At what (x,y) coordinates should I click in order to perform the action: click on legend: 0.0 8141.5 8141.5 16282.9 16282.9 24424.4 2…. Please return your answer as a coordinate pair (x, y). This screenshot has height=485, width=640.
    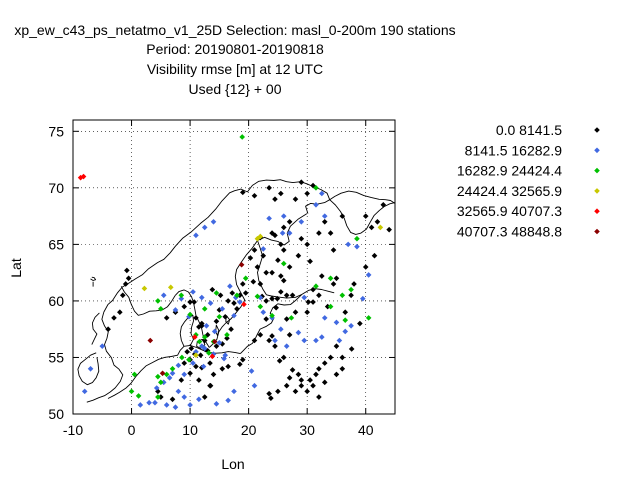
    Looking at the image, I should click on (528, 181).